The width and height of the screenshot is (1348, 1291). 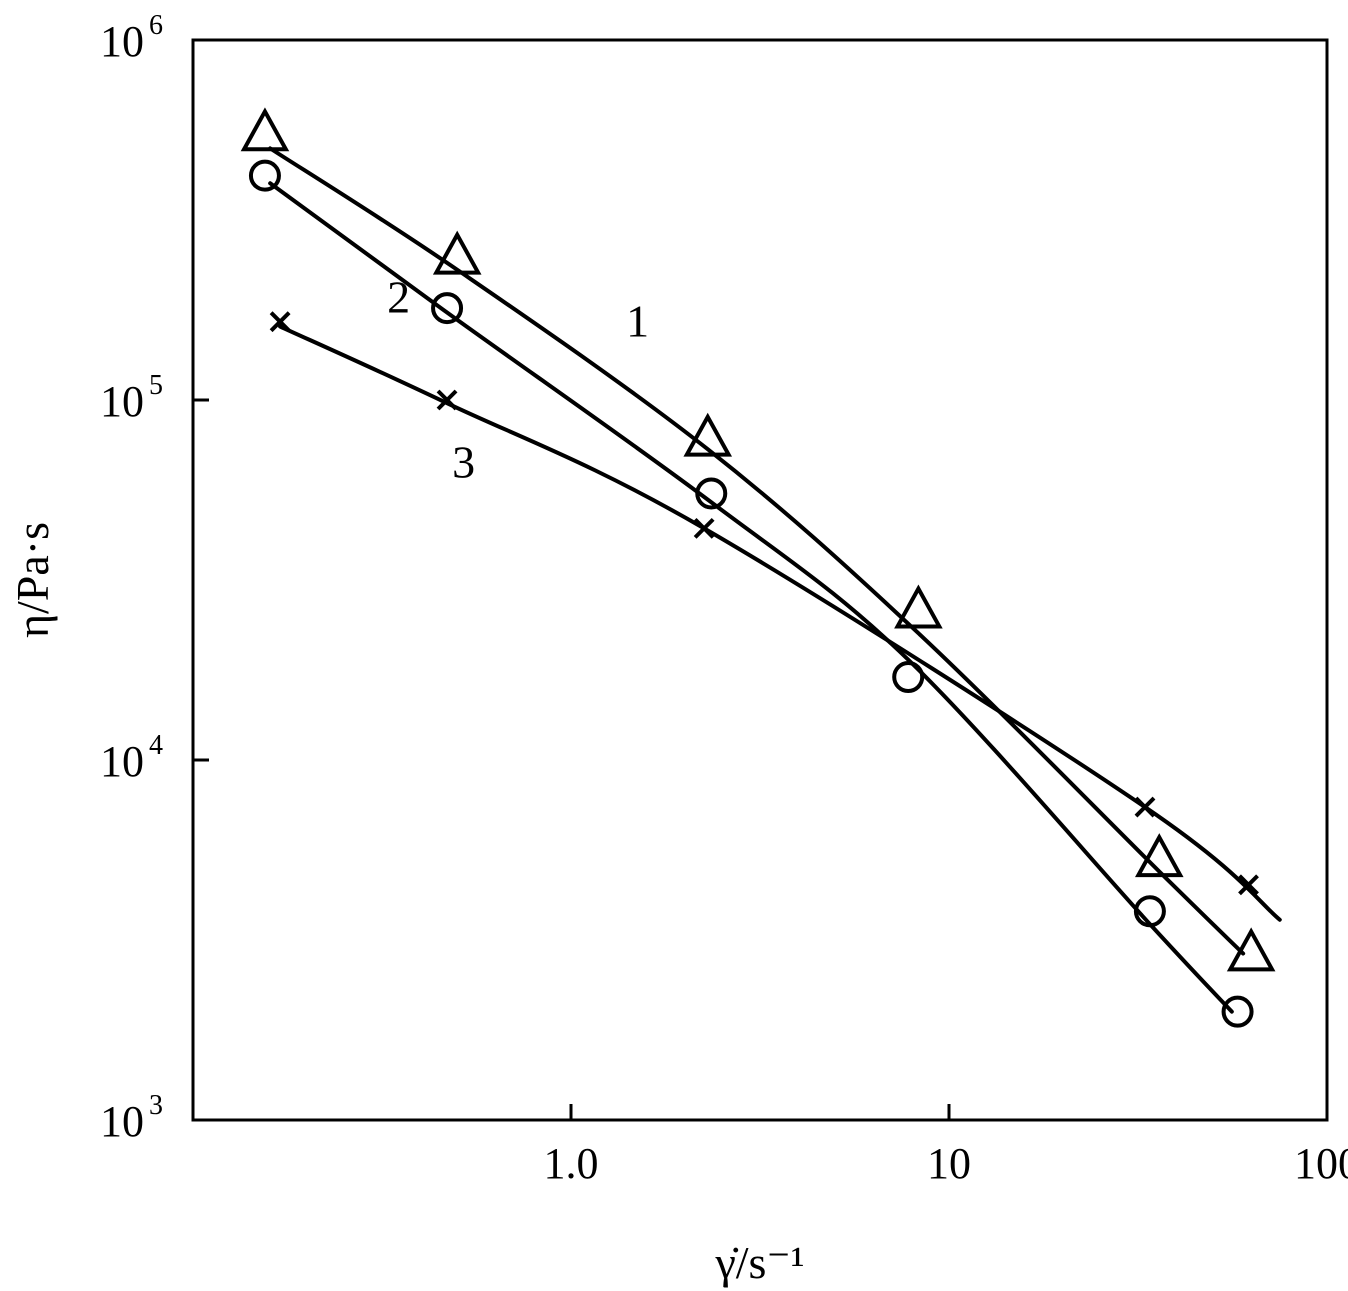 What do you see at coordinates (156, 385) in the screenshot?
I see `y-tick-exponent: 5` at bounding box center [156, 385].